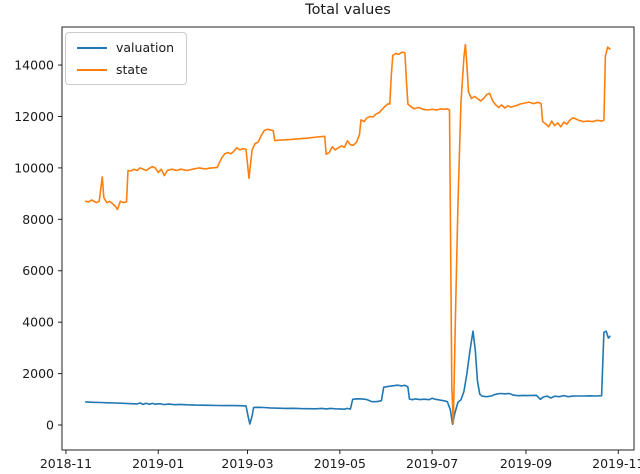  I want to click on y-tick-label: 14000, so click(34, 65).